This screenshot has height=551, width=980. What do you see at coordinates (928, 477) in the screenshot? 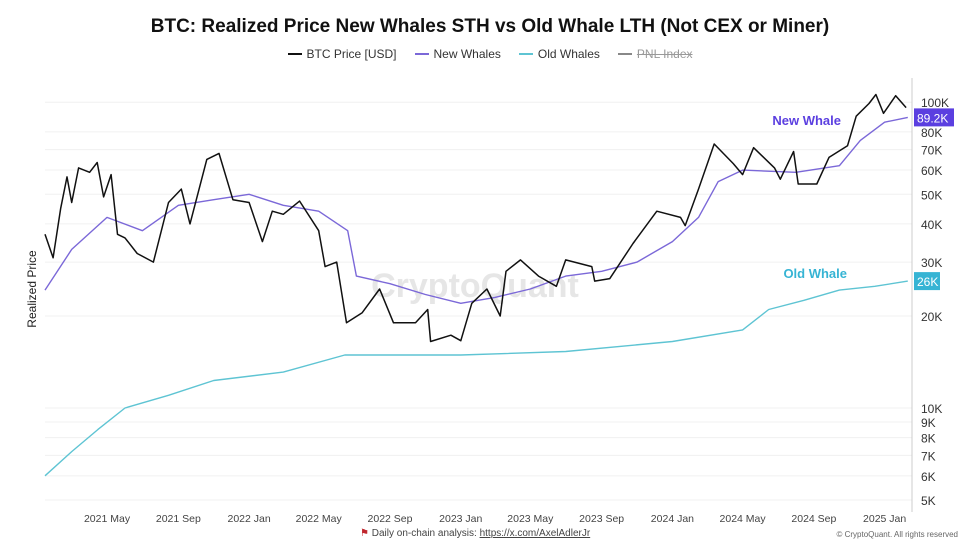
I see `y-tick-label: 6K` at bounding box center [928, 477].